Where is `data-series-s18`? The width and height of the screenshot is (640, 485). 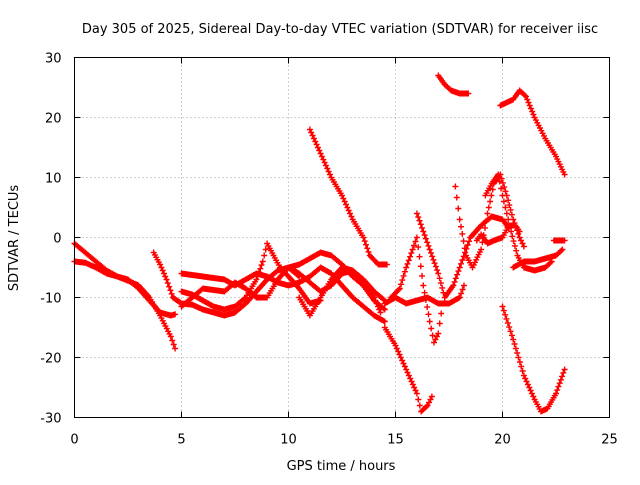 data-series-s18 is located at coordinates (453, 84).